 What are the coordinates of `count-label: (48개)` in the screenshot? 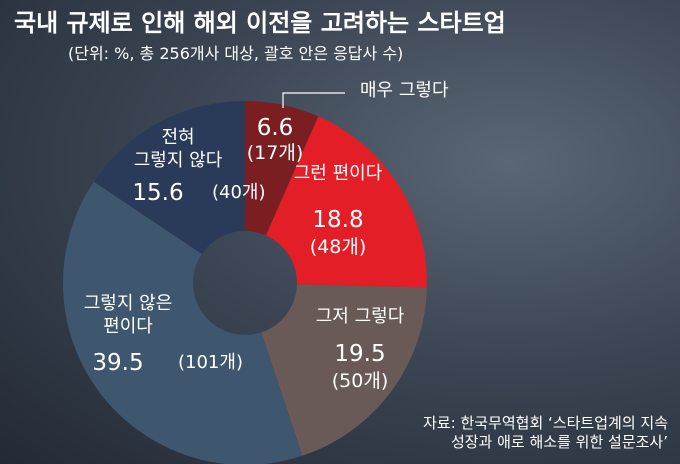 It's located at (338, 247).